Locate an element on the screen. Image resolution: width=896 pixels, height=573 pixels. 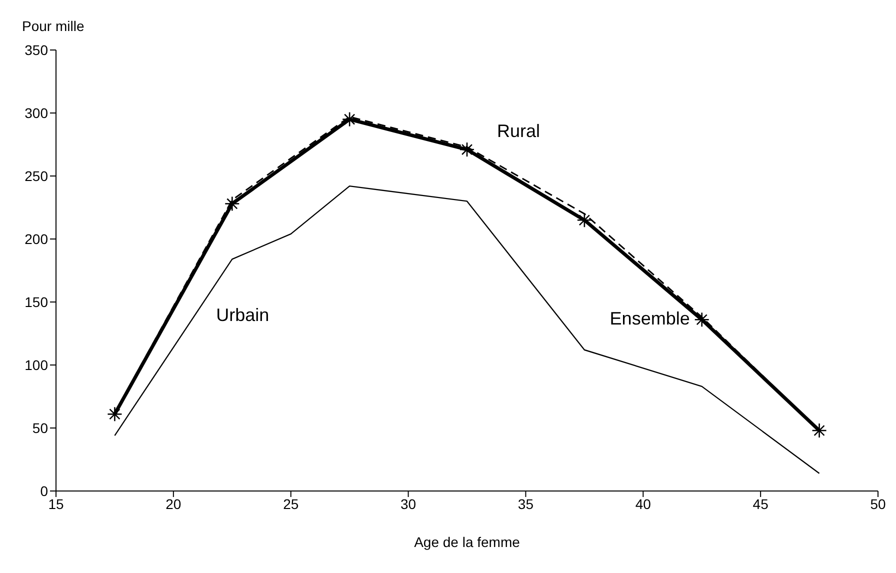
x-tick-label: 45 is located at coordinates (760, 504).